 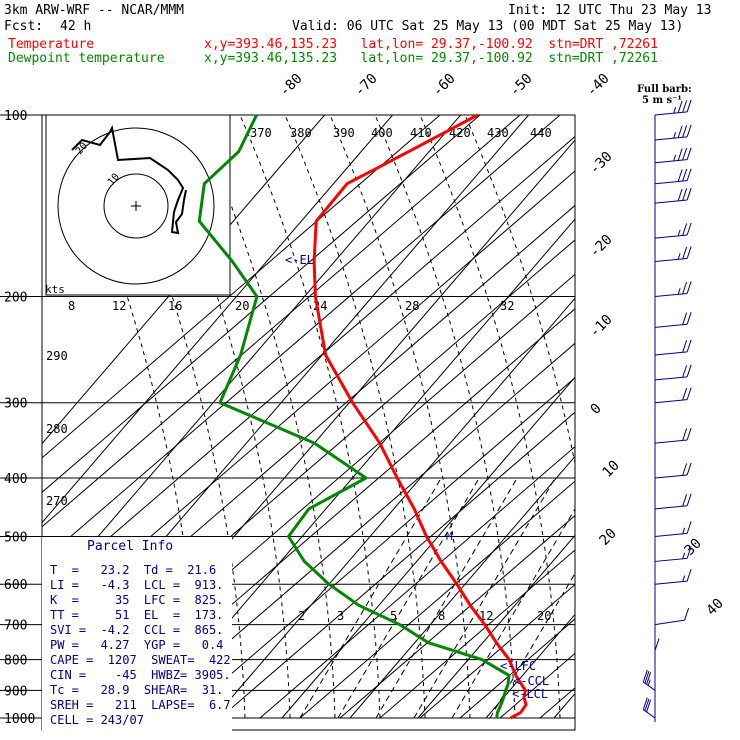 What do you see at coordinates (382, 133) in the screenshot?
I see `dry-adiabat-label-400: 400` at bounding box center [382, 133].